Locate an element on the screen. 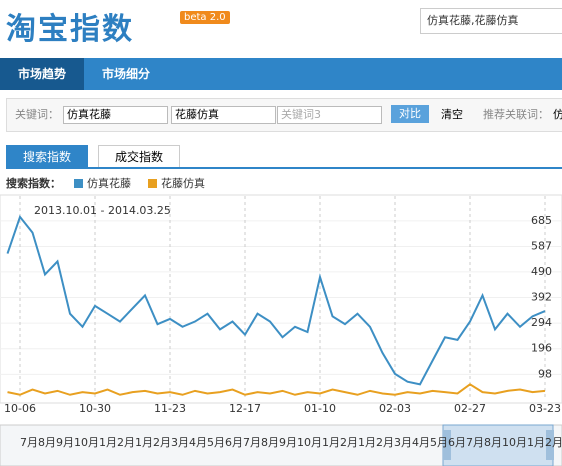 The image size is (562, 466). navigator-selection is located at coordinates (498, 445).